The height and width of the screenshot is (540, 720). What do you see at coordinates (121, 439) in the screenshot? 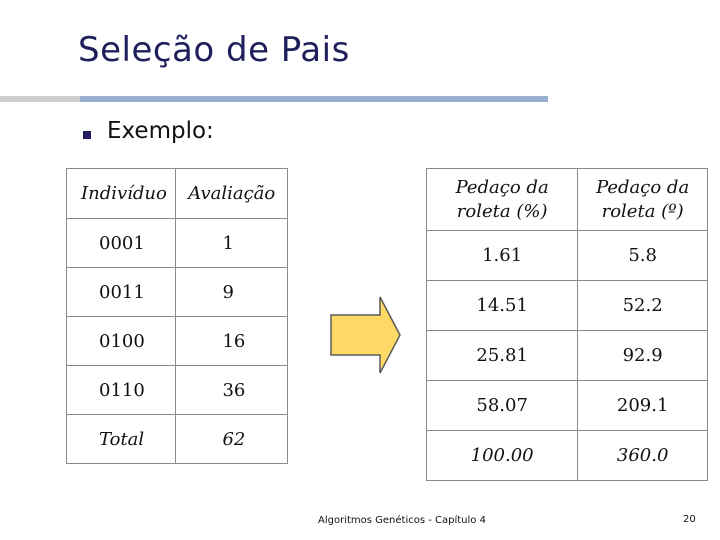
I see `cell-total-label: Total` at bounding box center [121, 439].